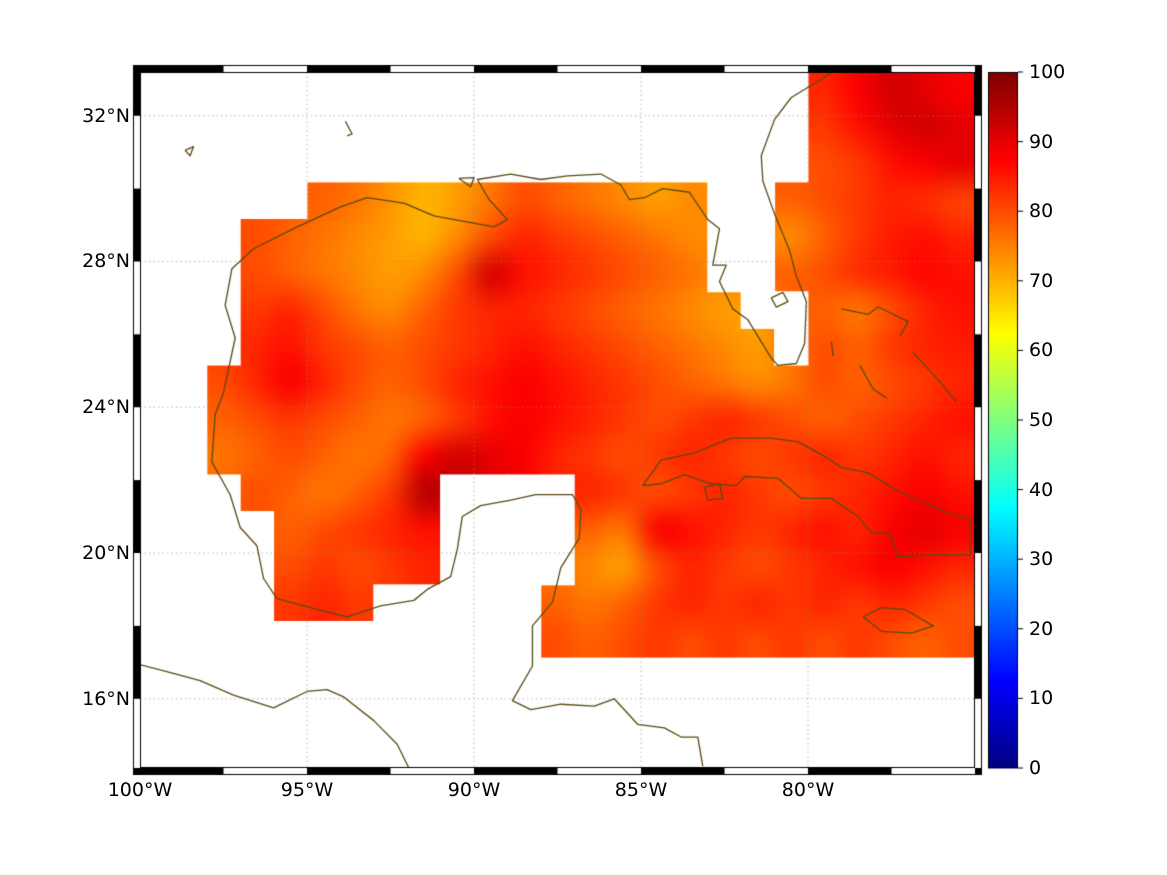 The image size is (1167, 875). What do you see at coordinates (106, 261) in the screenshot?
I see `y-tick-label: 28°N` at bounding box center [106, 261].